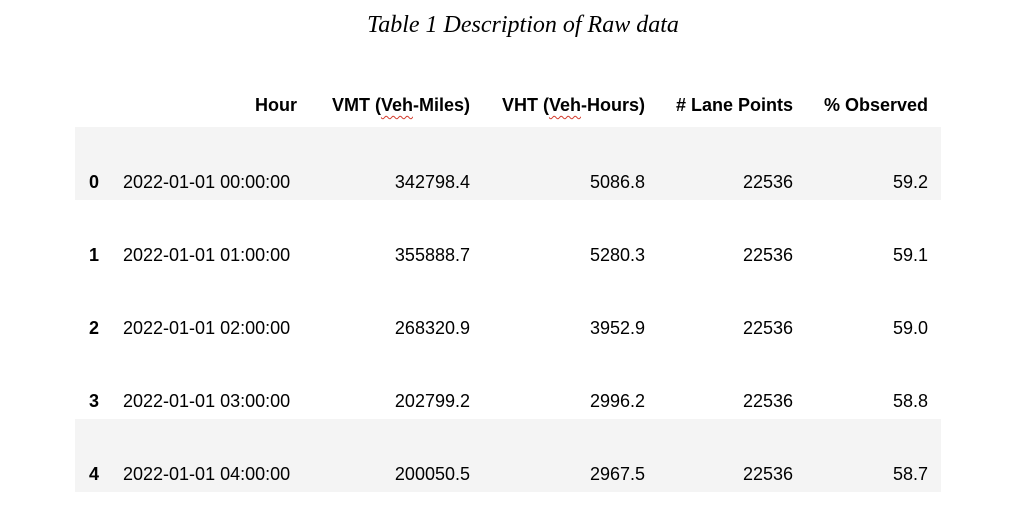 This screenshot has width=1009, height=526. I want to click on header-vmt-prefix: VMT (, so click(356, 105).